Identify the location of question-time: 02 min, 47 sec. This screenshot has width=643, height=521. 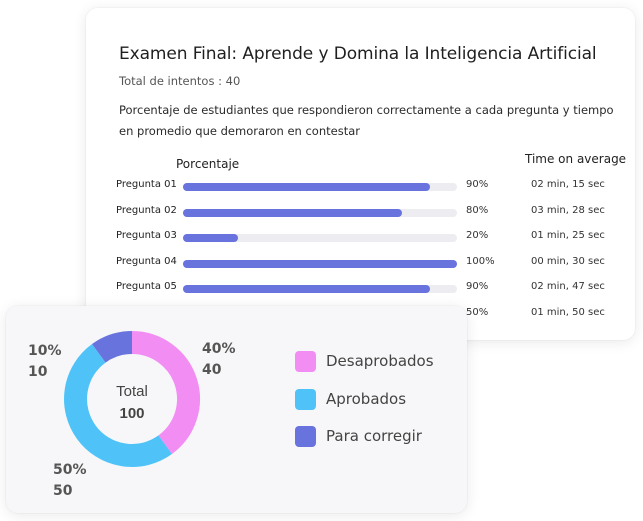
(568, 286).